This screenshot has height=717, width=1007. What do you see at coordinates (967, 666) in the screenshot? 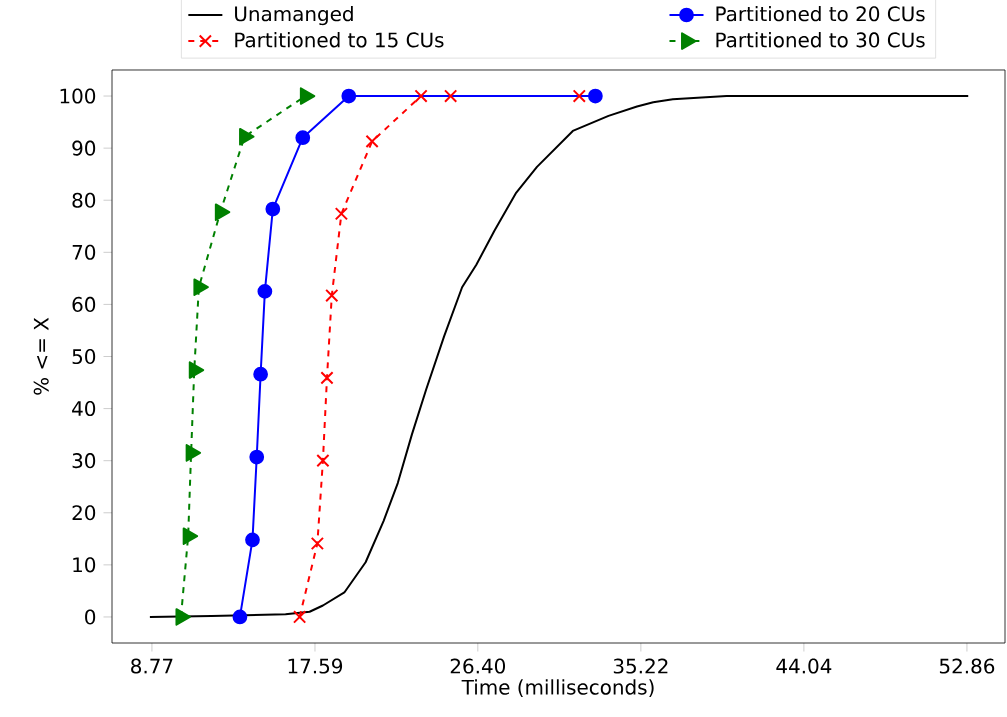
I see `x-tick-label: 52.86` at bounding box center [967, 666].